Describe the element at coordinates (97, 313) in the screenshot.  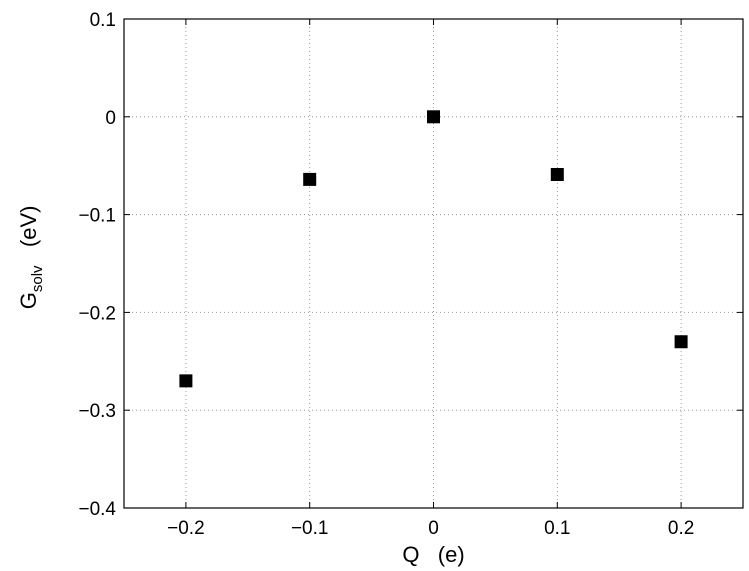
I see `y-tick-label: −0.2` at that location.